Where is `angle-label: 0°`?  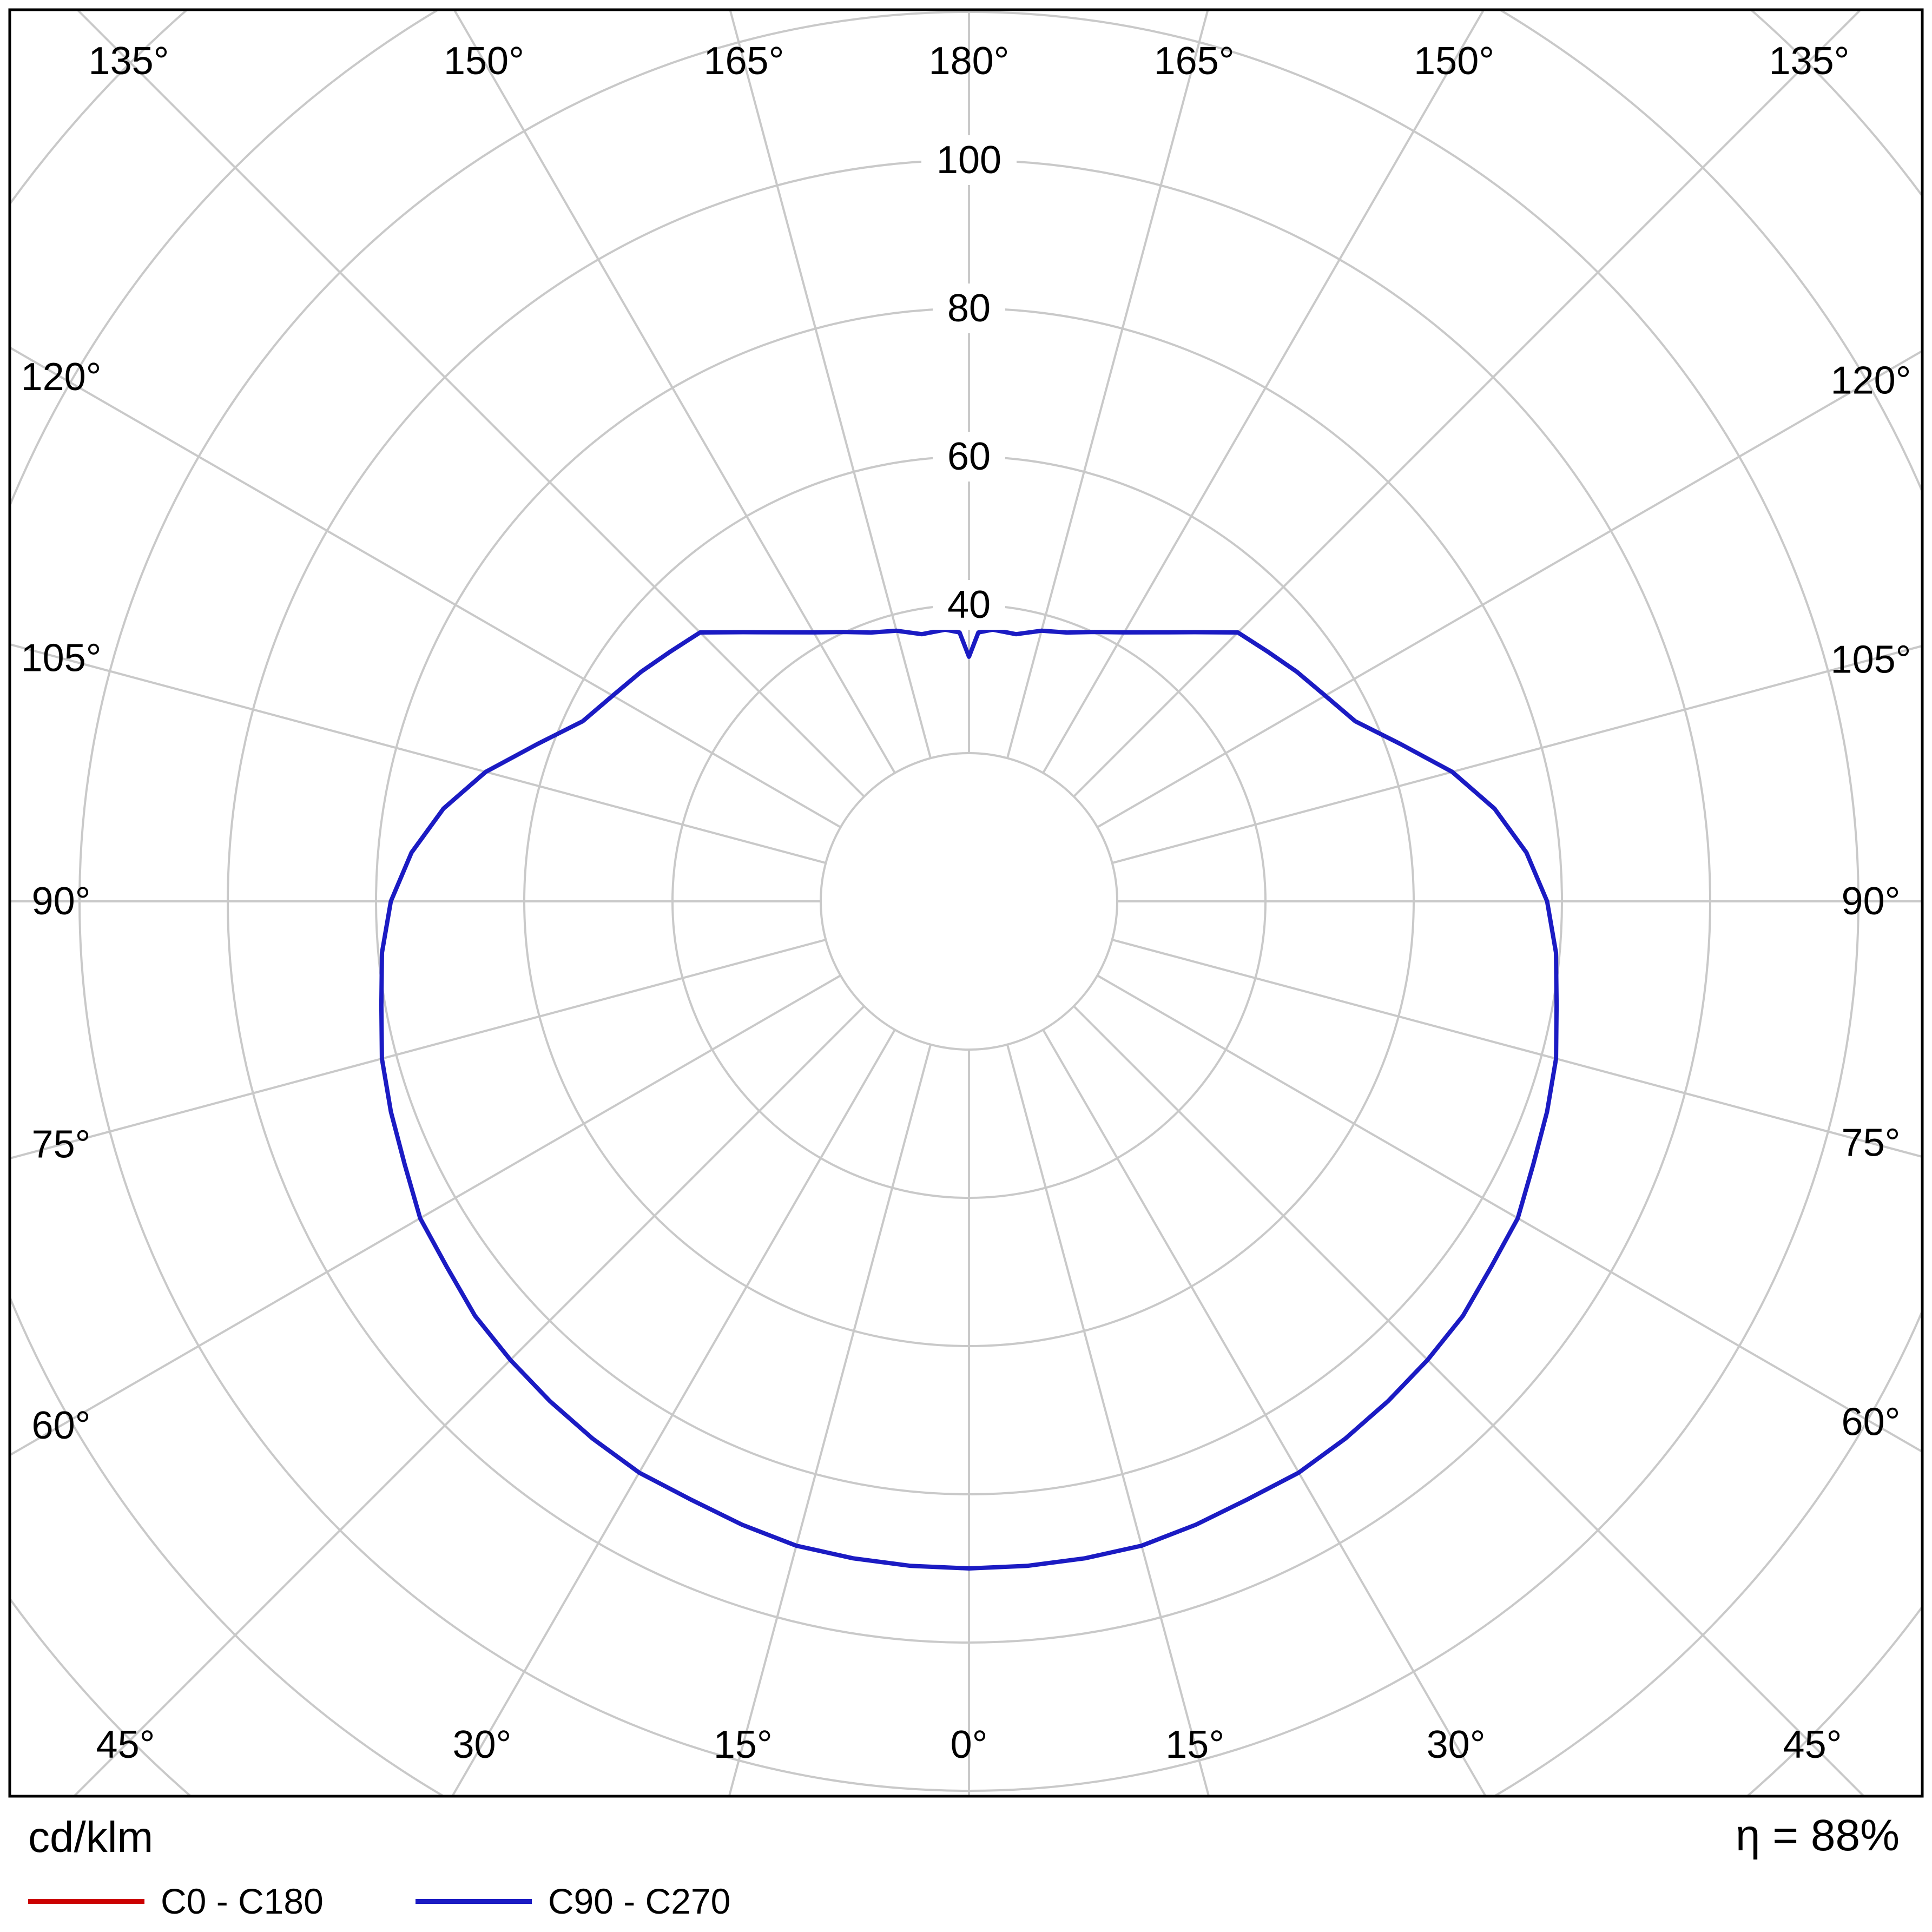
angle-label: 0° is located at coordinates (969, 1744).